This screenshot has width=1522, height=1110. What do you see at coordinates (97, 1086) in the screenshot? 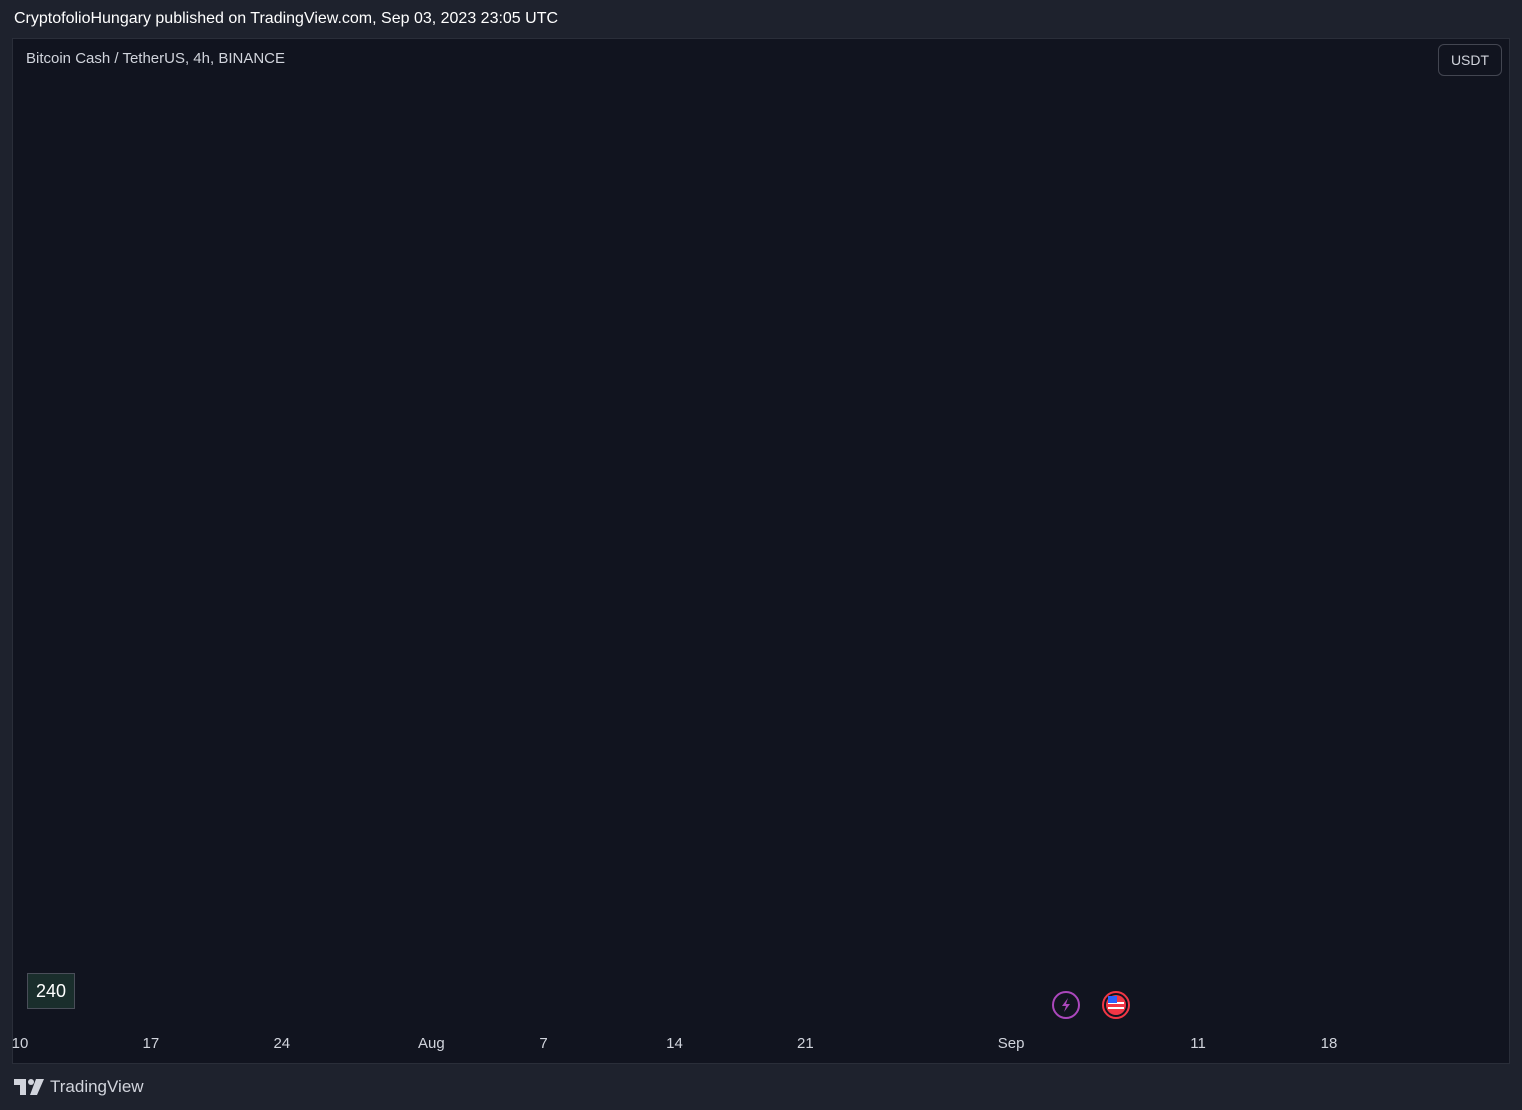
I see `tradingview-wordmark: TradingView` at bounding box center [97, 1086].